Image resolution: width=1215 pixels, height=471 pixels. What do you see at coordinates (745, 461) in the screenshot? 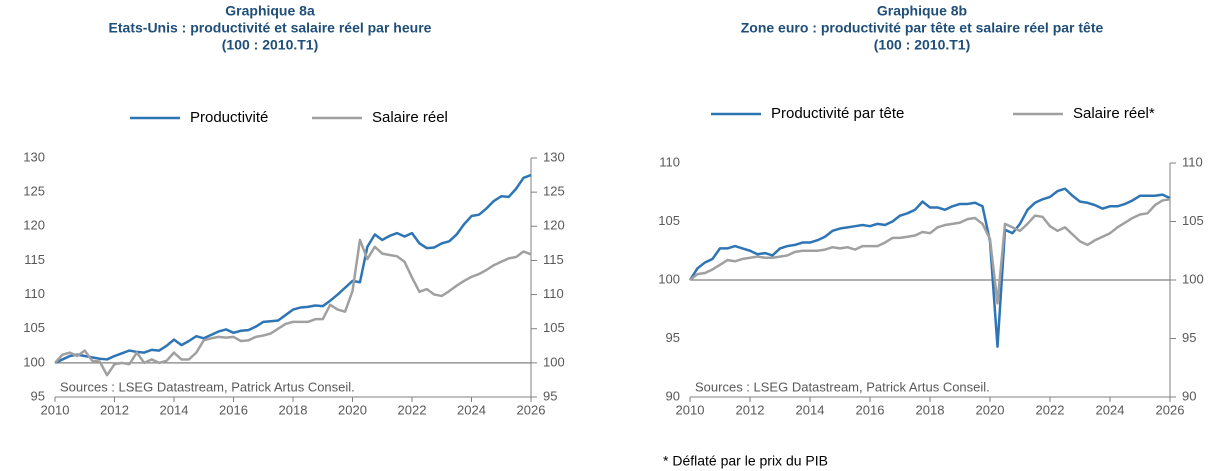
I see `footnote: * Déflaté par le prix du PIB` at bounding box center [745, 461].